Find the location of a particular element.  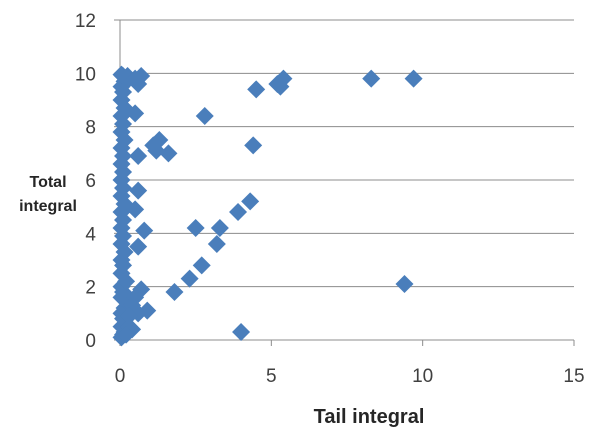

x-tick-label-0: 0 is located at coordinates (120, 376).